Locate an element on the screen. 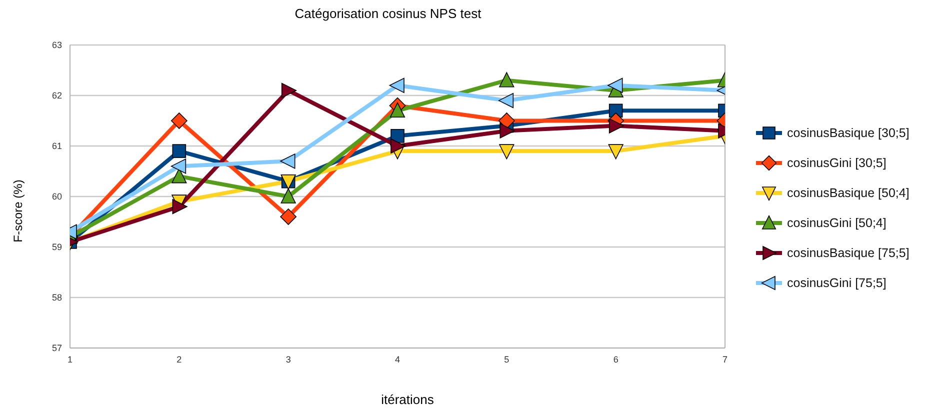 This screenshot has height=414, width=947. y-tick-label: 57 is located at coordinates (57, 348).